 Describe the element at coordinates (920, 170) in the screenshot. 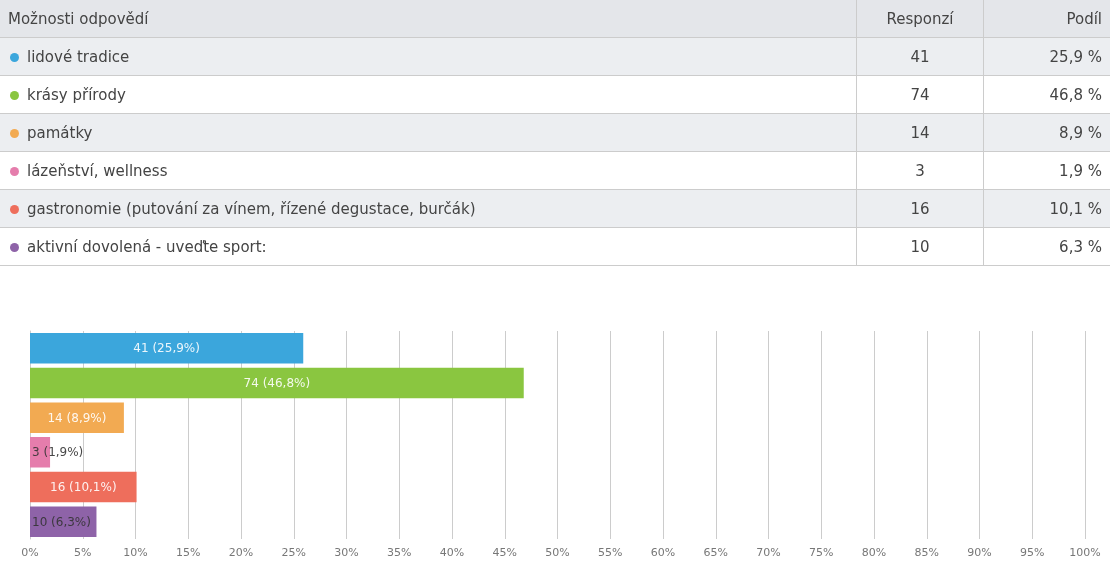

I see `text: 3` at that location.